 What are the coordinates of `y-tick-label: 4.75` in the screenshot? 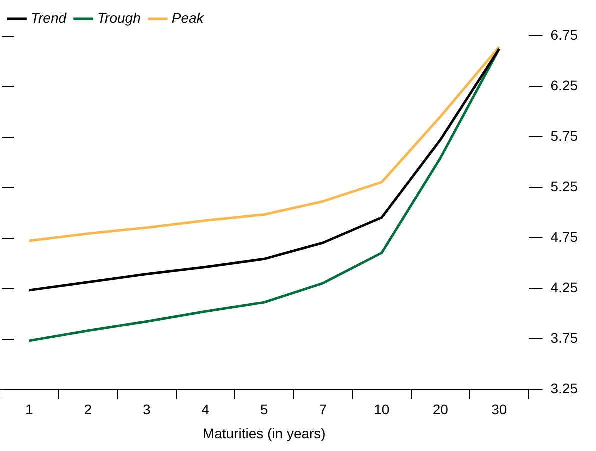 It's located at (564, 236).